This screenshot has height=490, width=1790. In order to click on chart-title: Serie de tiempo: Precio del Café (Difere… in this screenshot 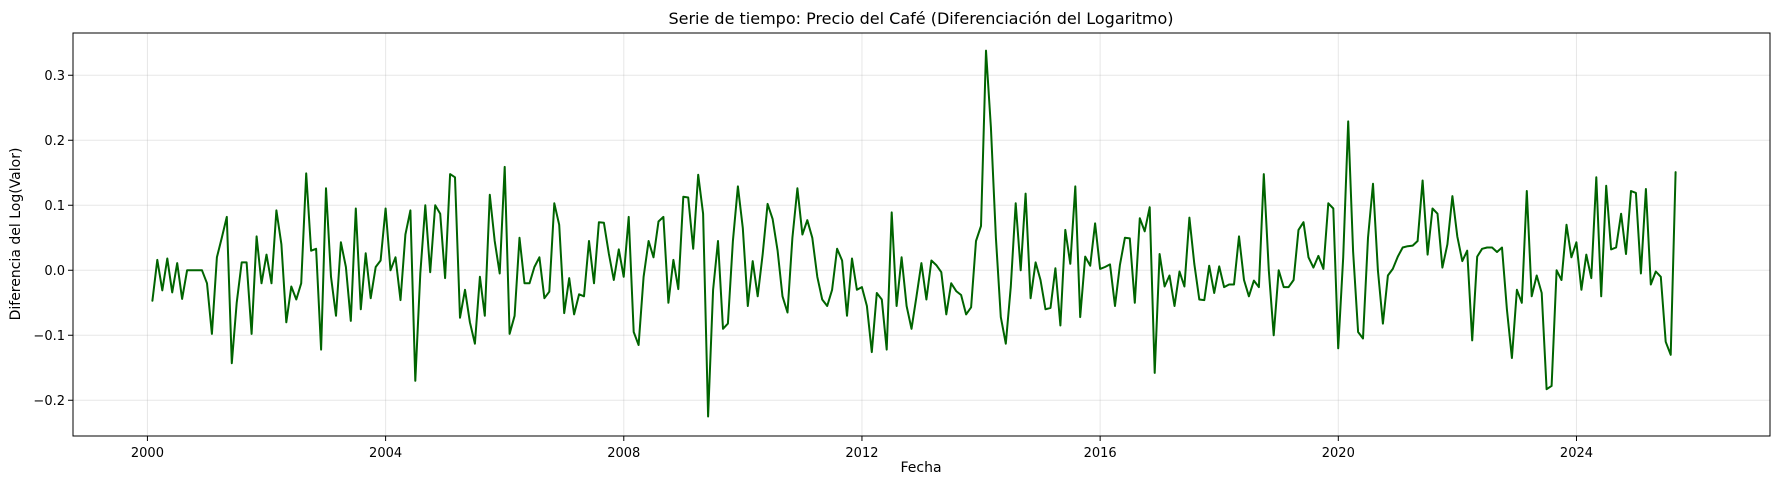, I will do `click(920, 18)`.